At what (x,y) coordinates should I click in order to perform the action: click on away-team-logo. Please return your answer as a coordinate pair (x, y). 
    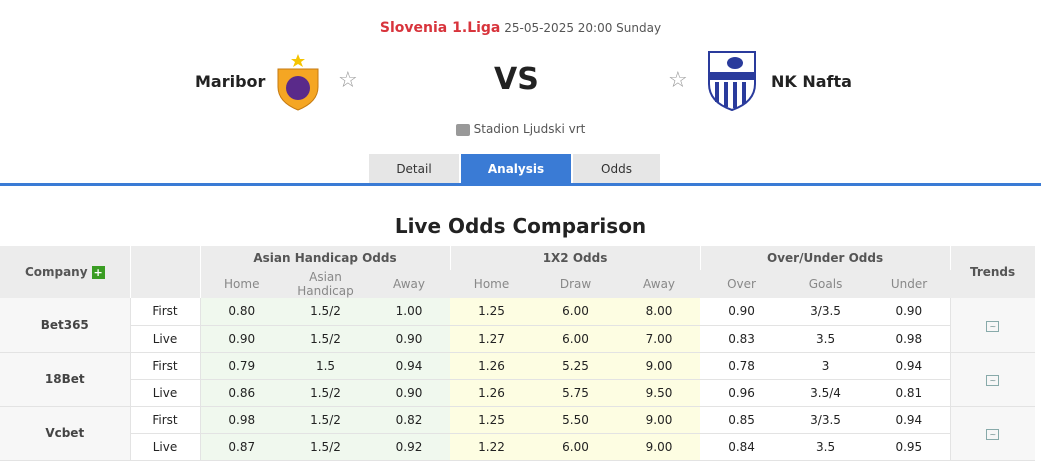
    Looking at the image, I should click on (732, 81).